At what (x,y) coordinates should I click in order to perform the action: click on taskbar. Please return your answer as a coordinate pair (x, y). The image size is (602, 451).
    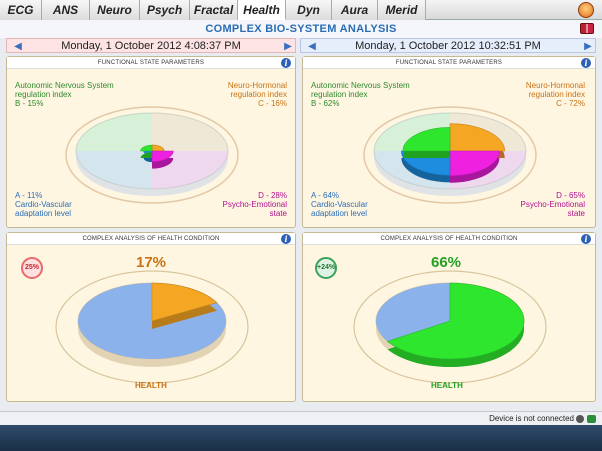
    Looking at the image, I should click on (301, 438).